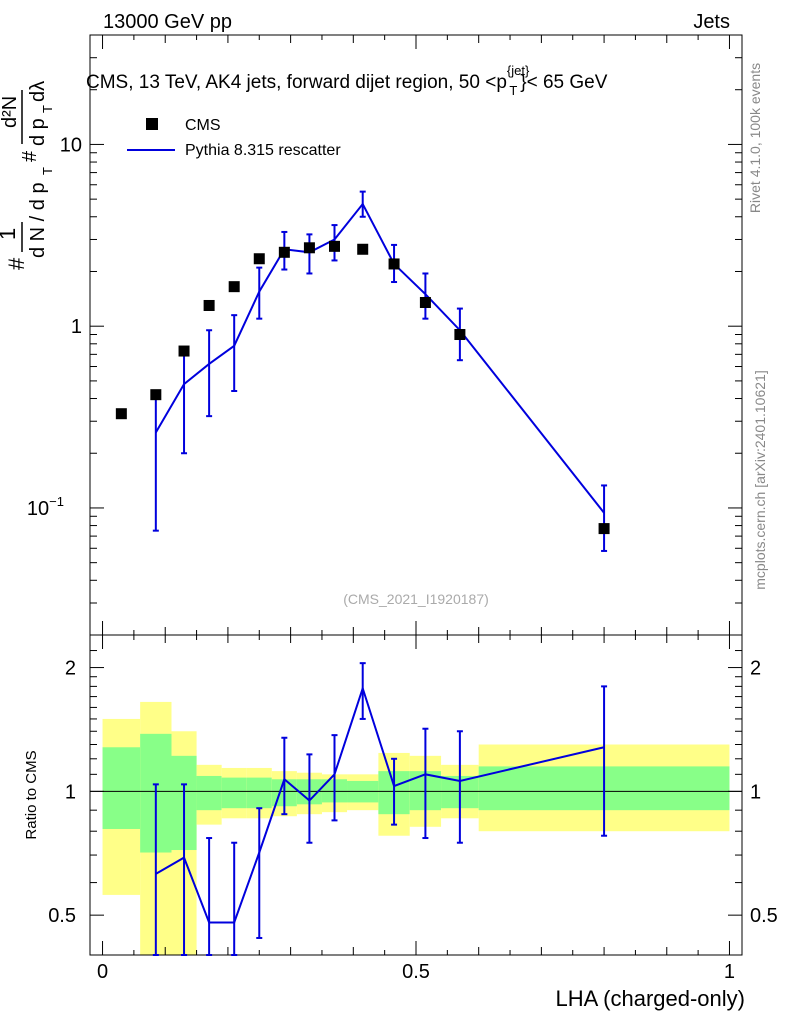  I want to click on legend-mc-label: Pythia 8.315 rescatter, so click(263, 150).